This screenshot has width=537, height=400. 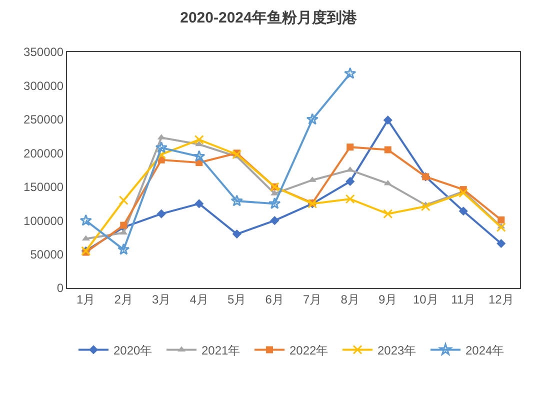 I want to click on y-tick-label: 300000, so click(x=44, y=85).